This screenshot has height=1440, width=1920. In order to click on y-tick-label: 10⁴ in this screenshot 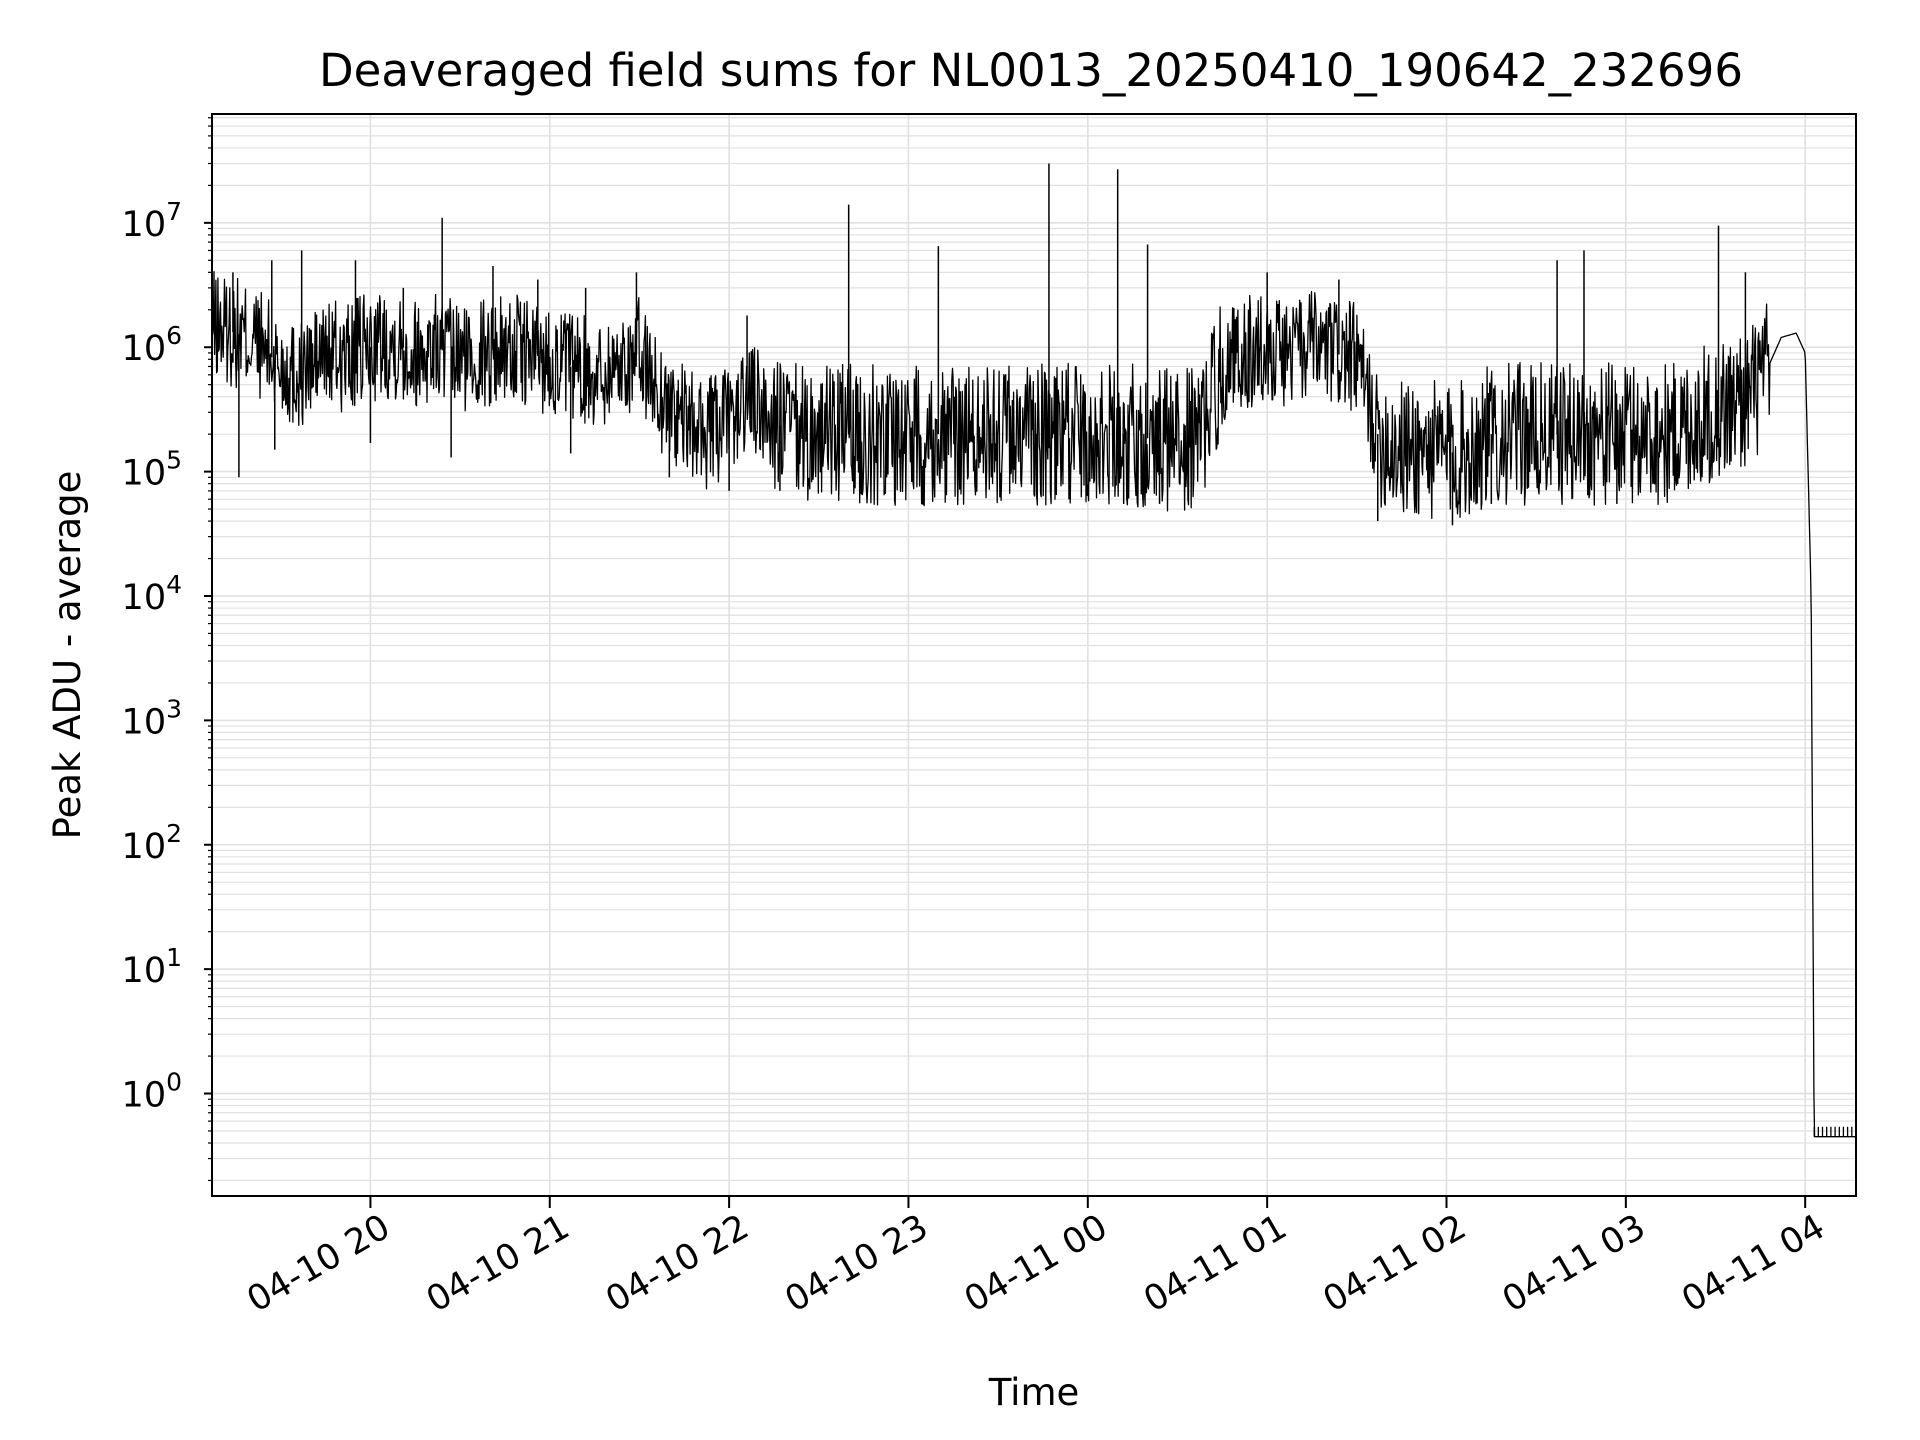, I will do `click(152, 594)`.